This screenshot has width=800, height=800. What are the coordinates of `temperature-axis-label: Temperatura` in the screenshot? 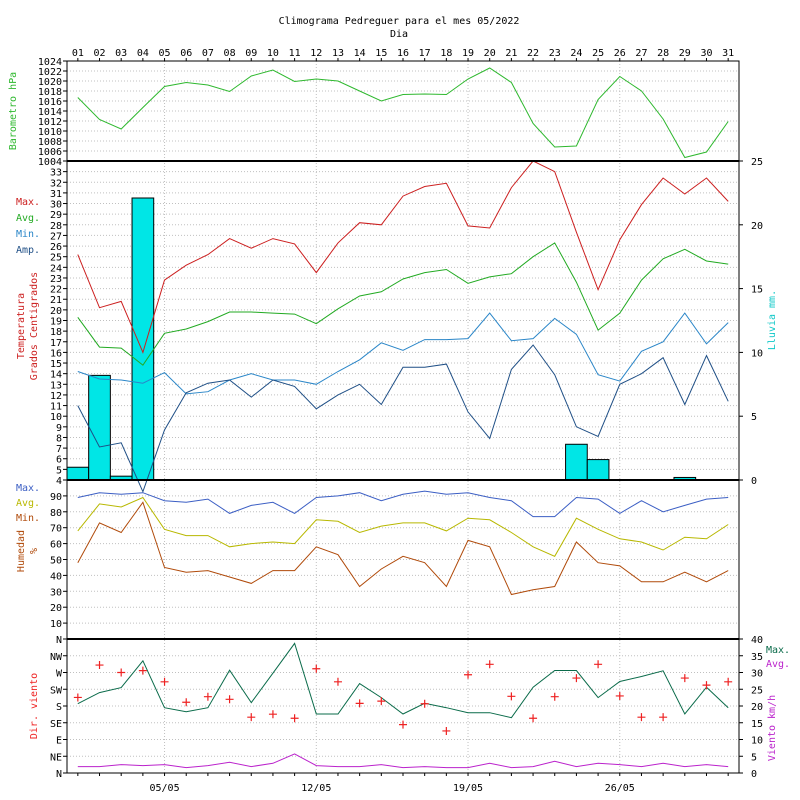 It's located at (21, 326).